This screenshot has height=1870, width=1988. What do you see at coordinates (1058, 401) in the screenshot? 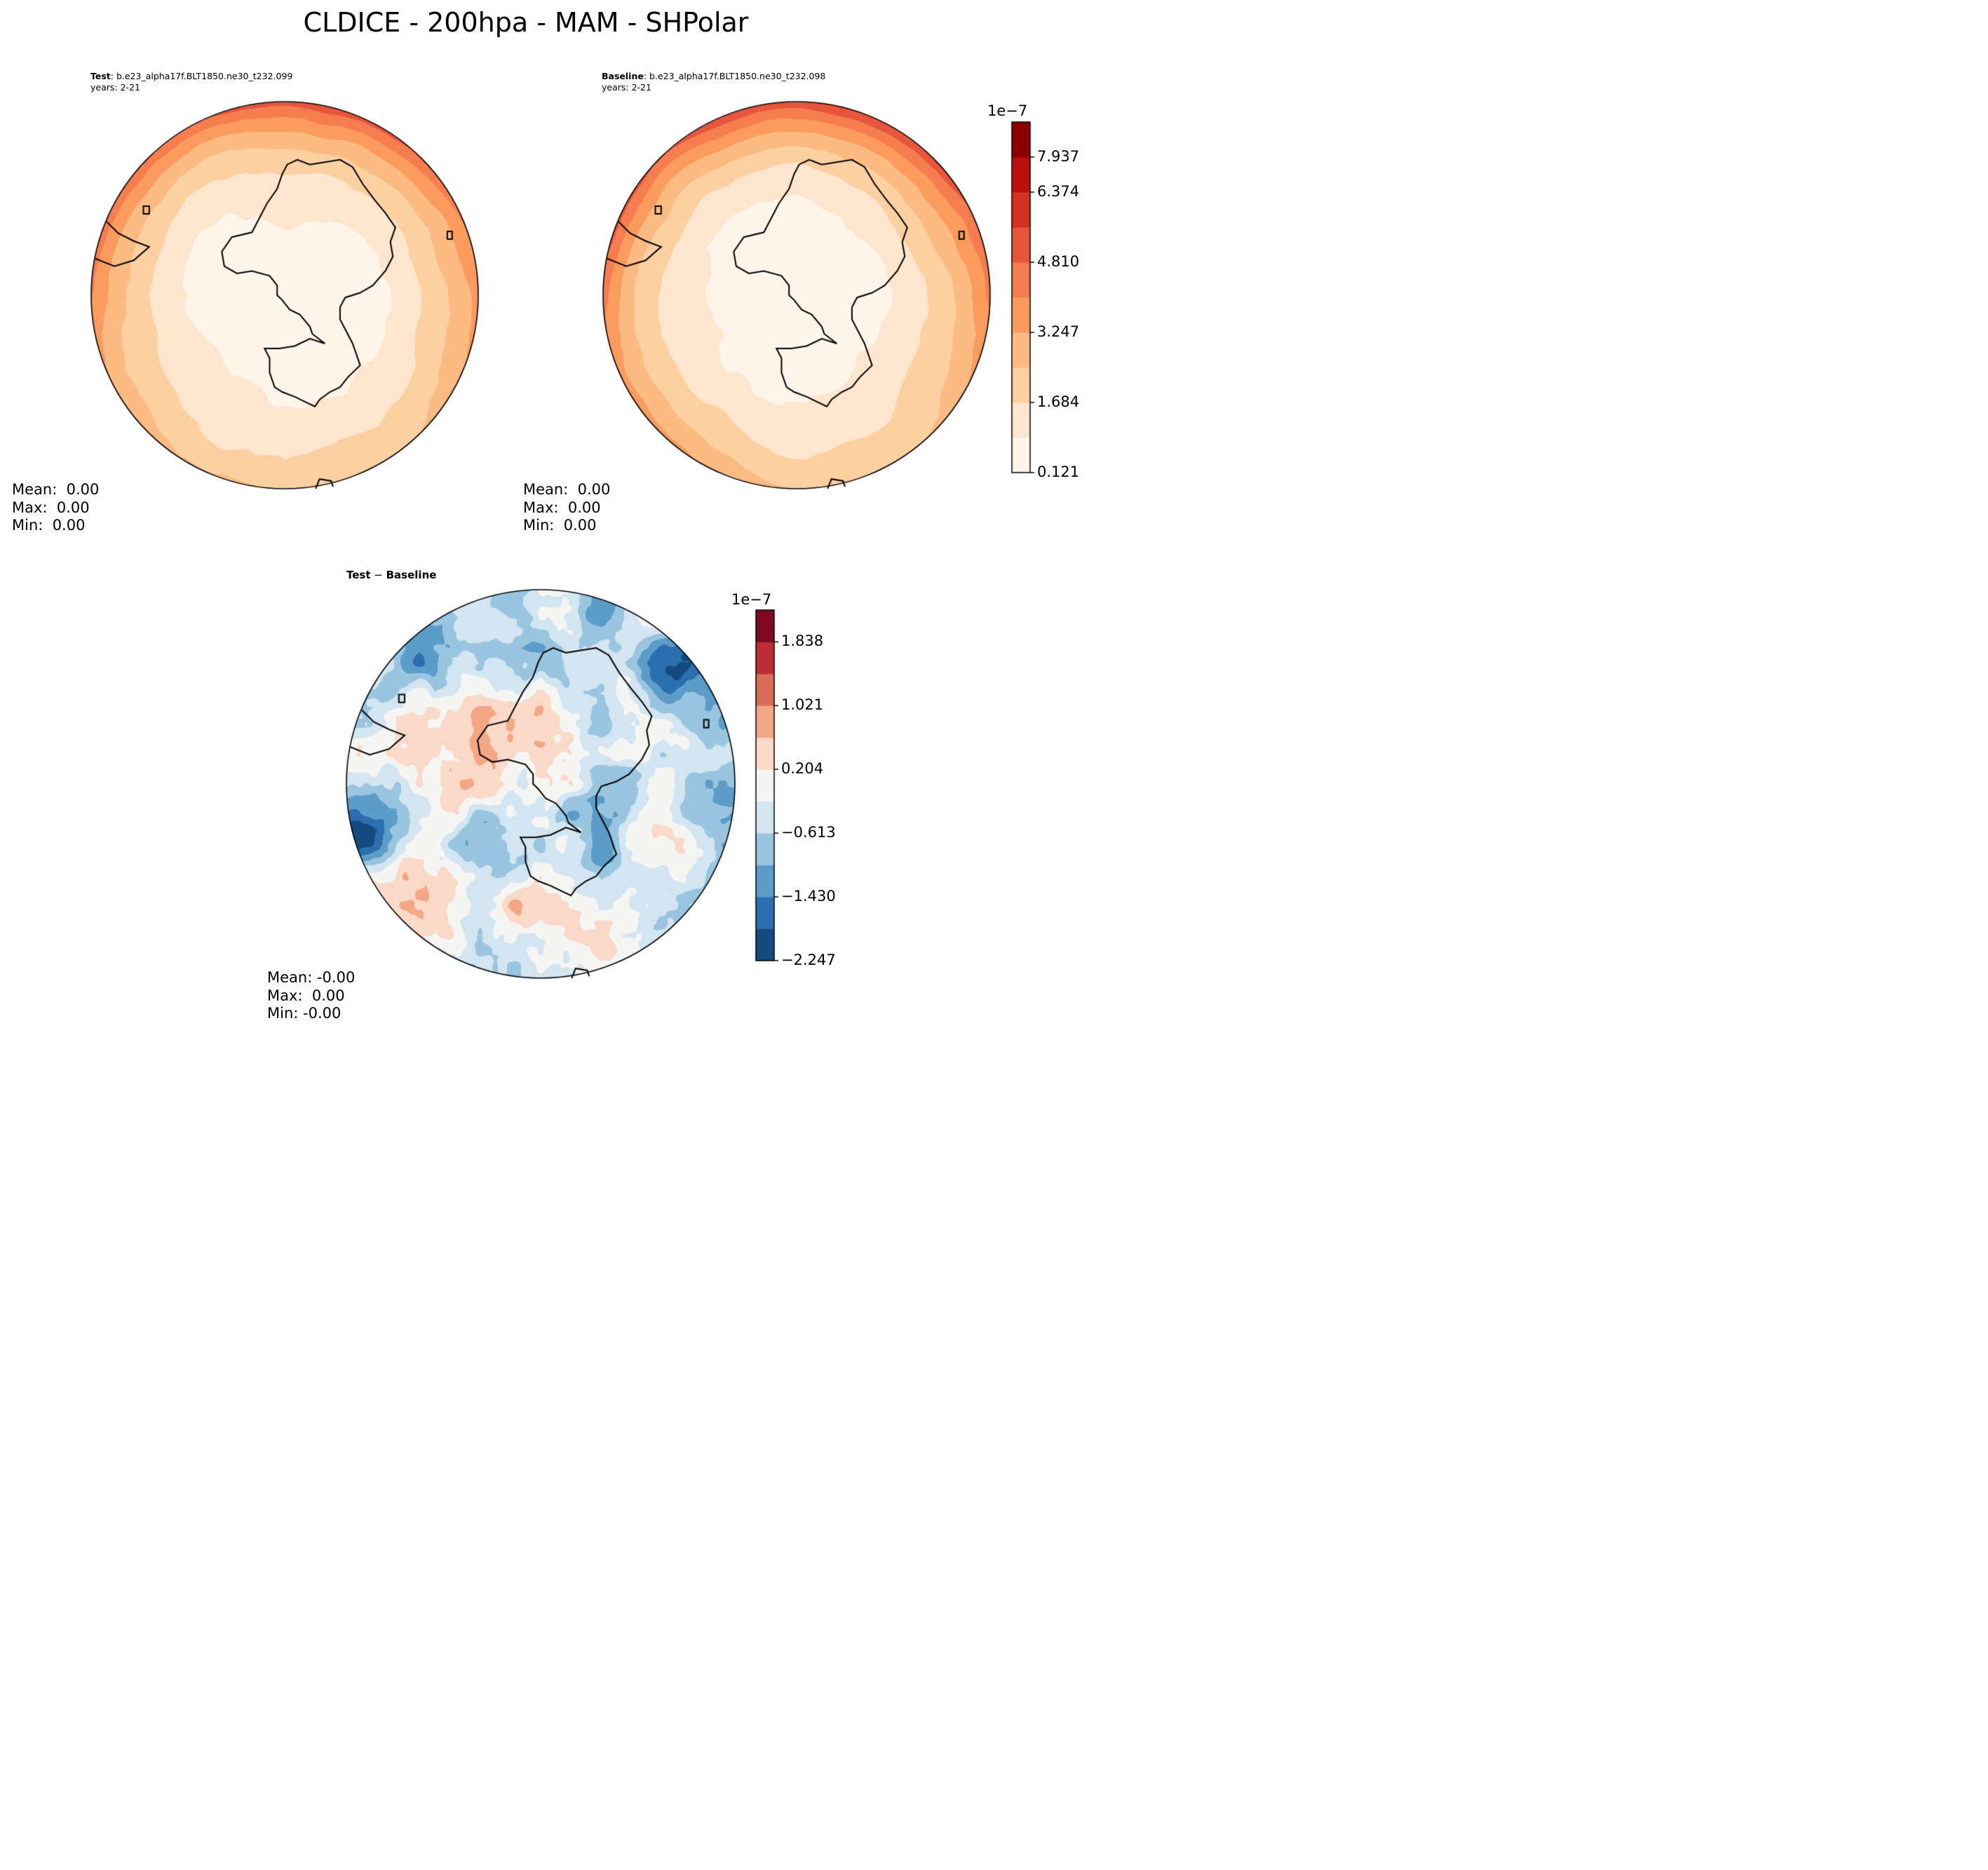
I see `colorbar-tick-label: 1.684` at bounding box center [1058, 401].